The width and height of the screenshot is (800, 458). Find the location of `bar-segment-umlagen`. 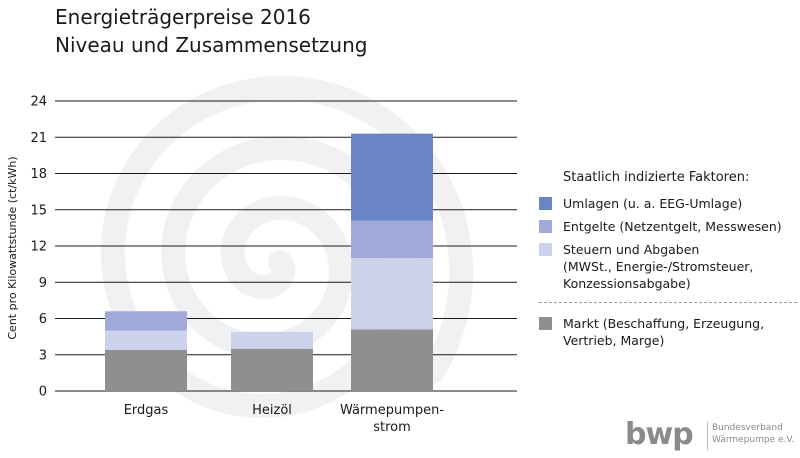

bar-segment-umlagen is located at coordinates (392, 177).